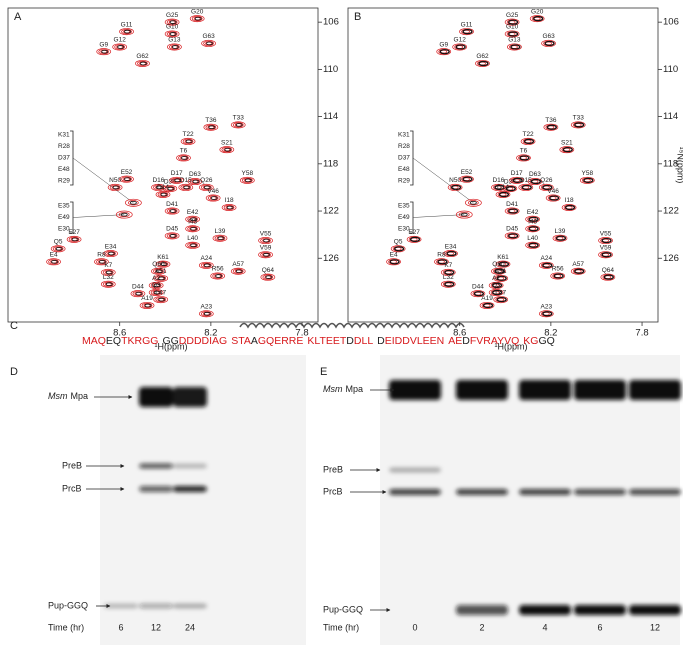 The width and height of the screenshot is (683, 660). What do you see at coordinates (551, 120) in the screenshot?
I see `peak-label: T36` at bounding box center [551, 120].